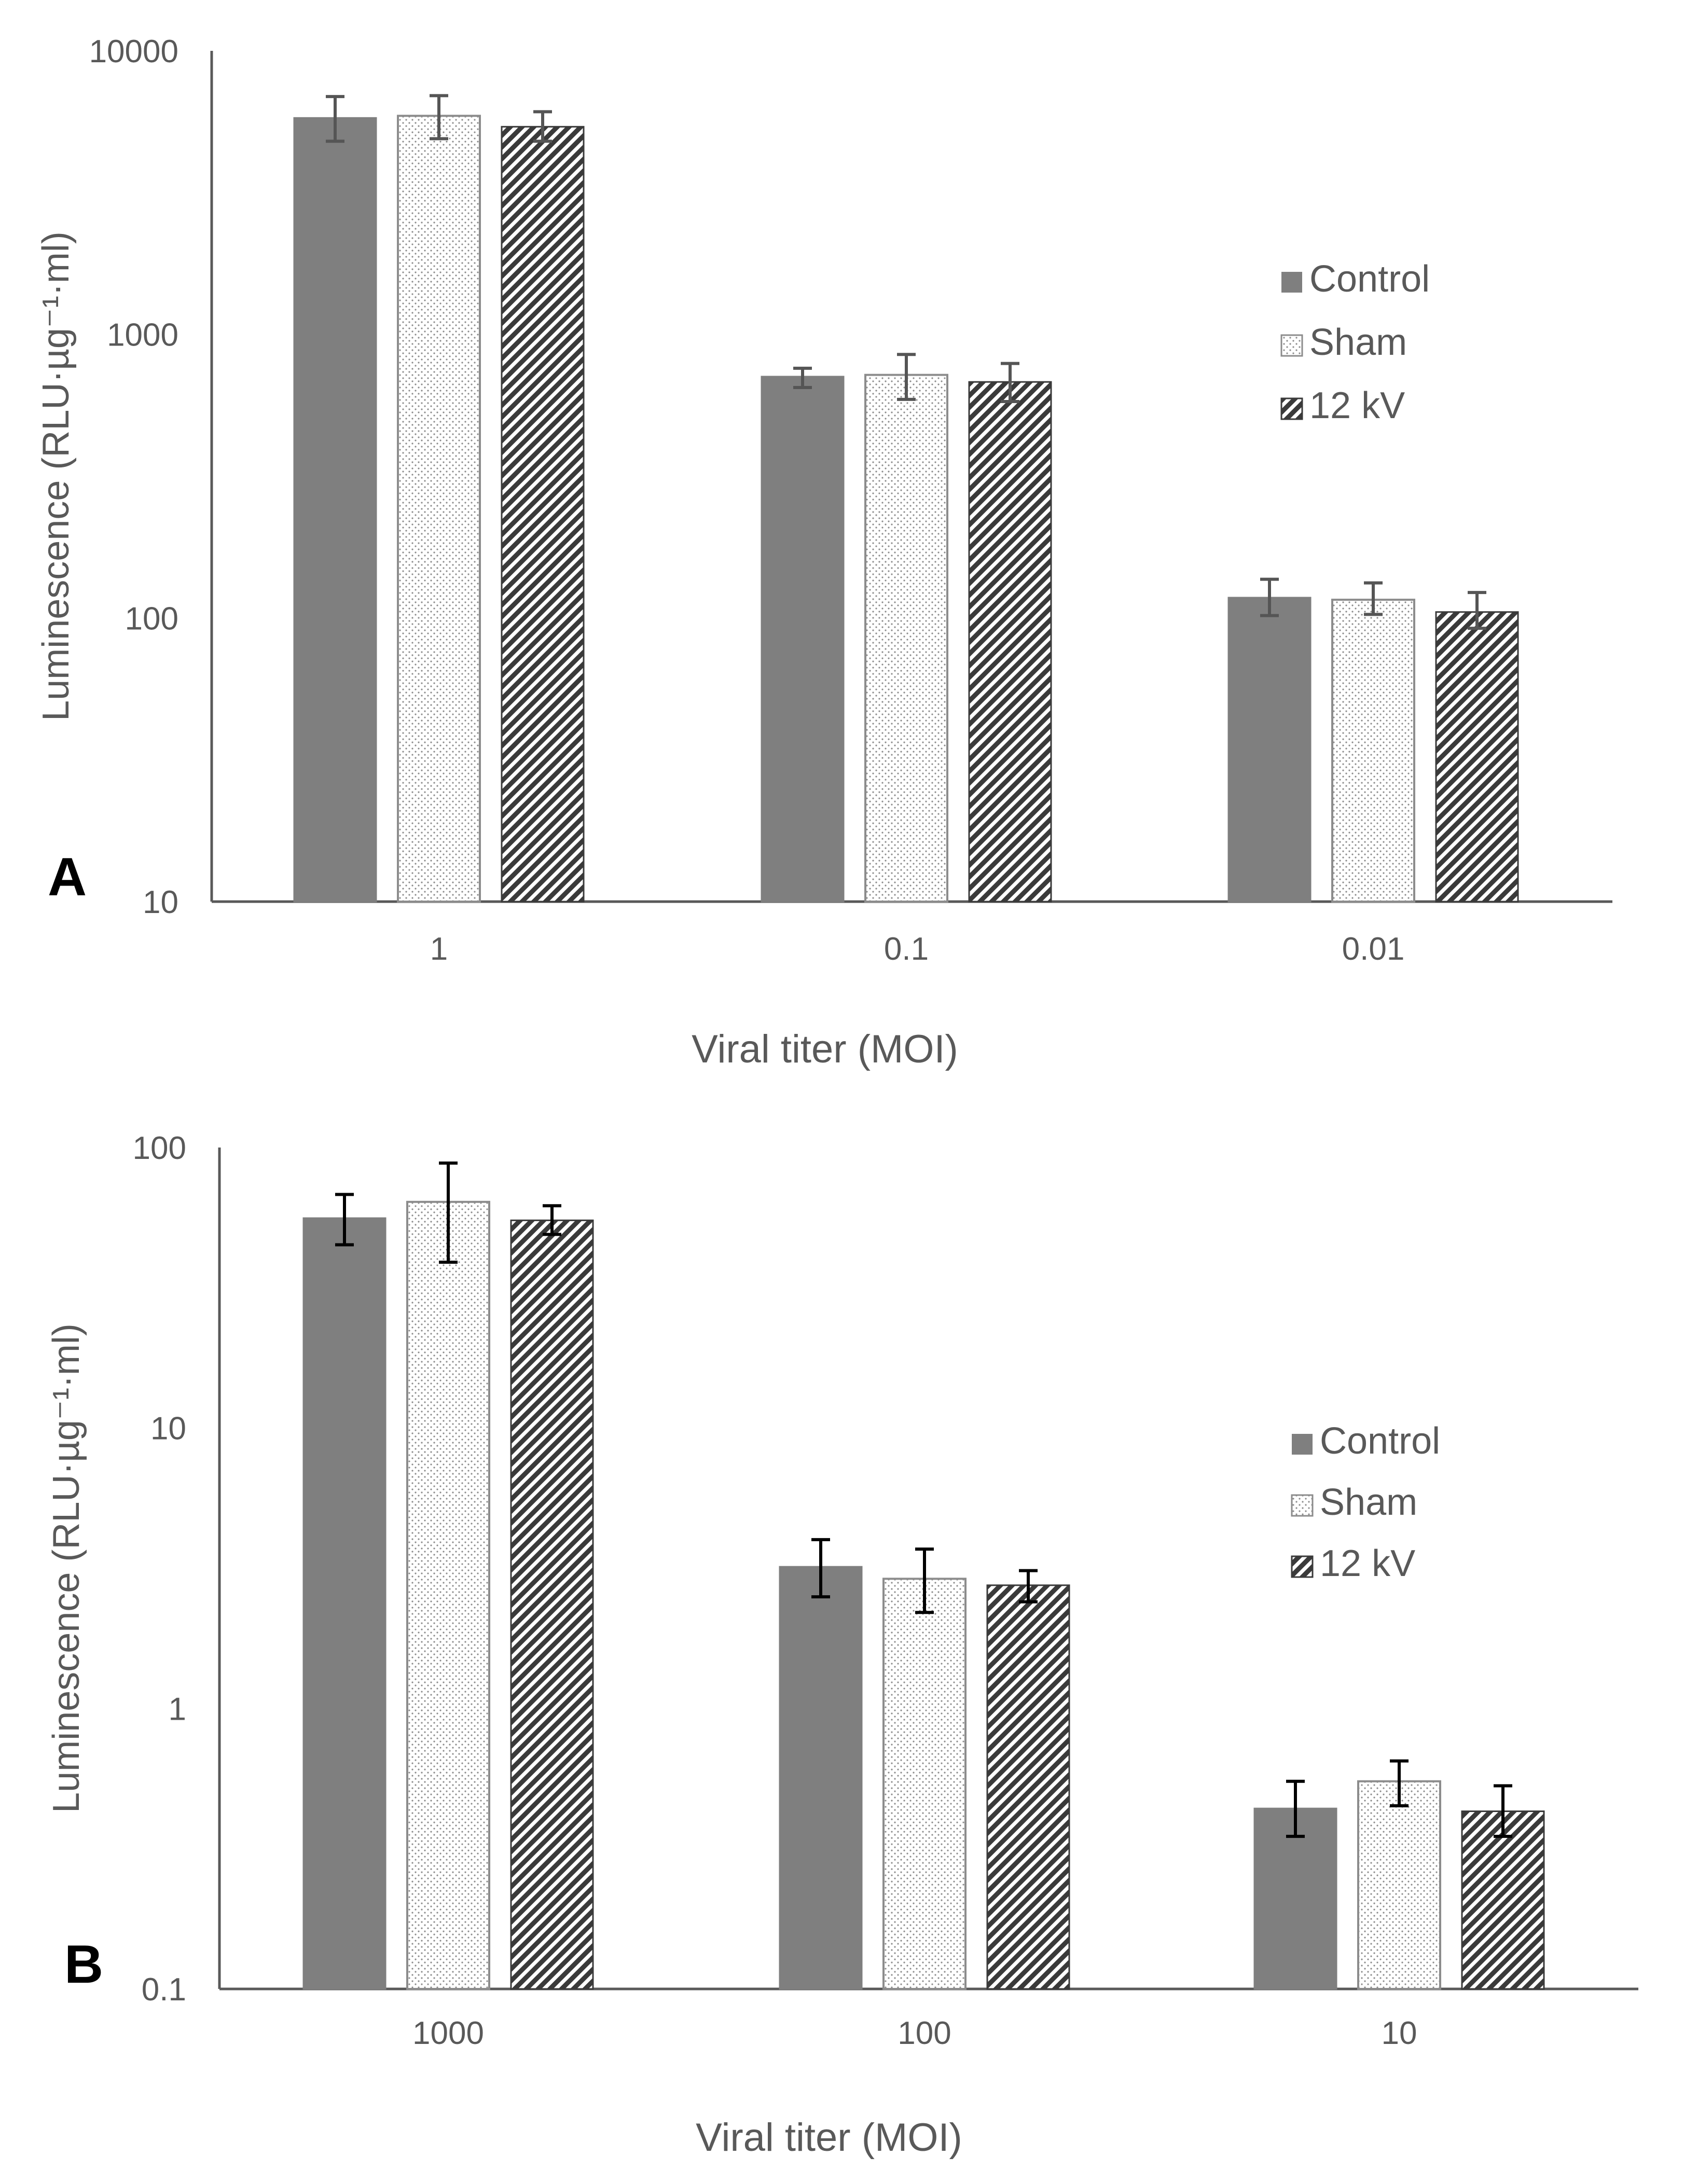 This screenshot has height=2184, width=1684. What do you see at coordinates (924, 2033) in the screenshot?
I see `x-tick-label: 100` at bounding box center [924, 2033].